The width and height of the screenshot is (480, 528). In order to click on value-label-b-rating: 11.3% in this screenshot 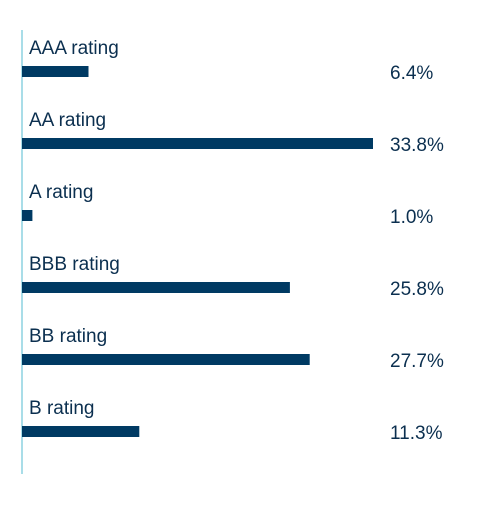, I will do `click(416, 433)`.